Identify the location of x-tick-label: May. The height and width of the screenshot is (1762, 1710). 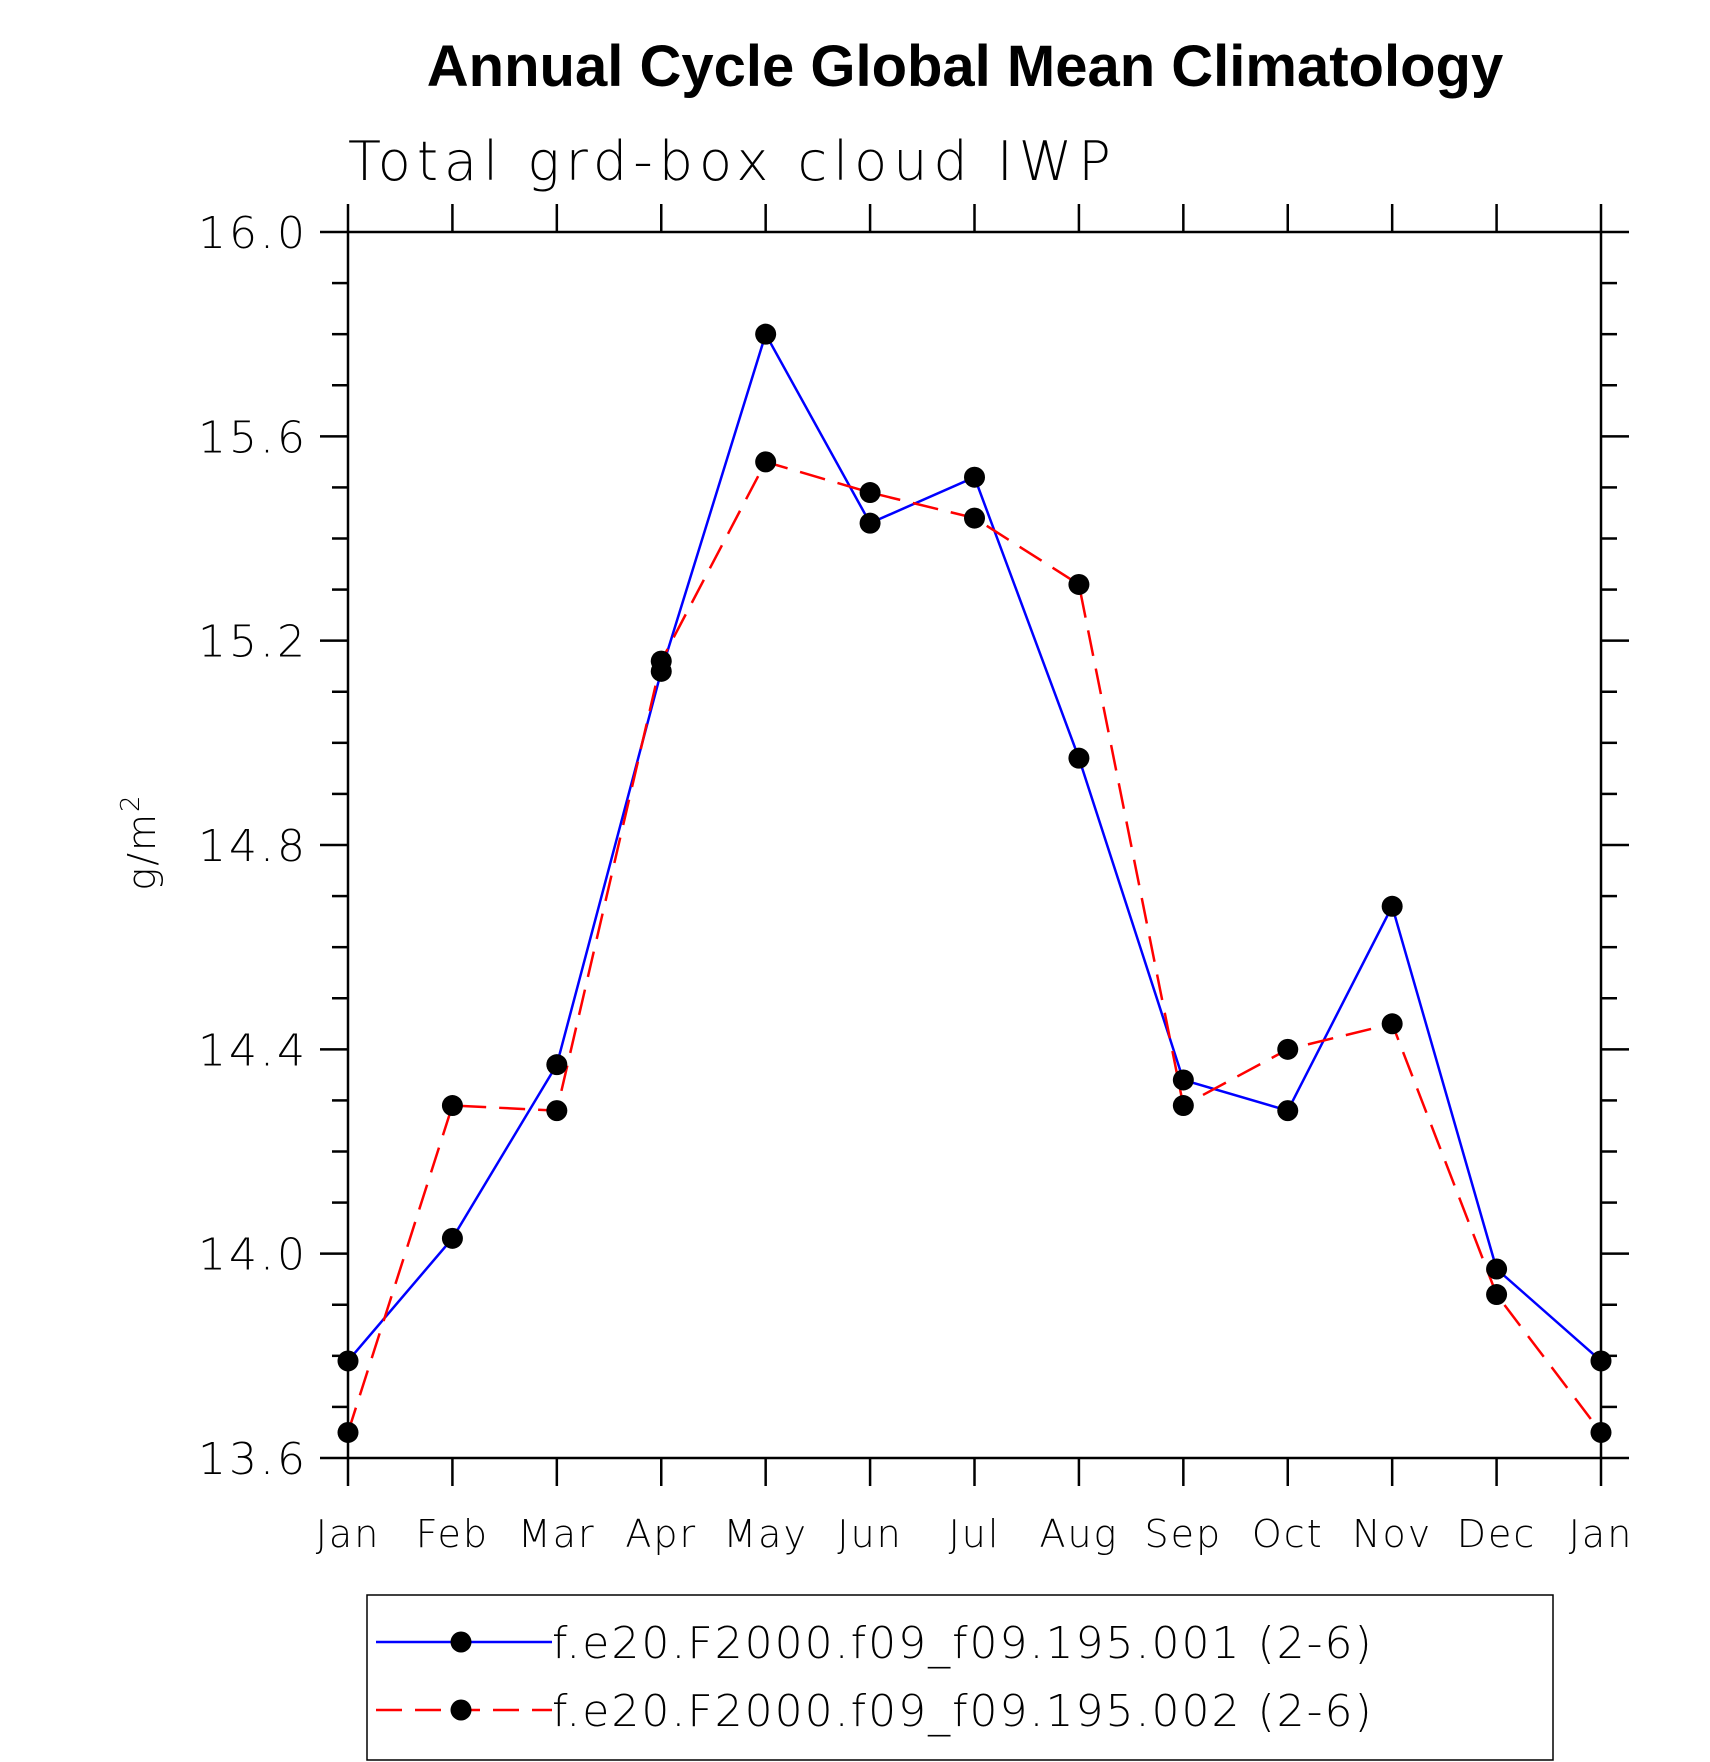
(765, 1534).